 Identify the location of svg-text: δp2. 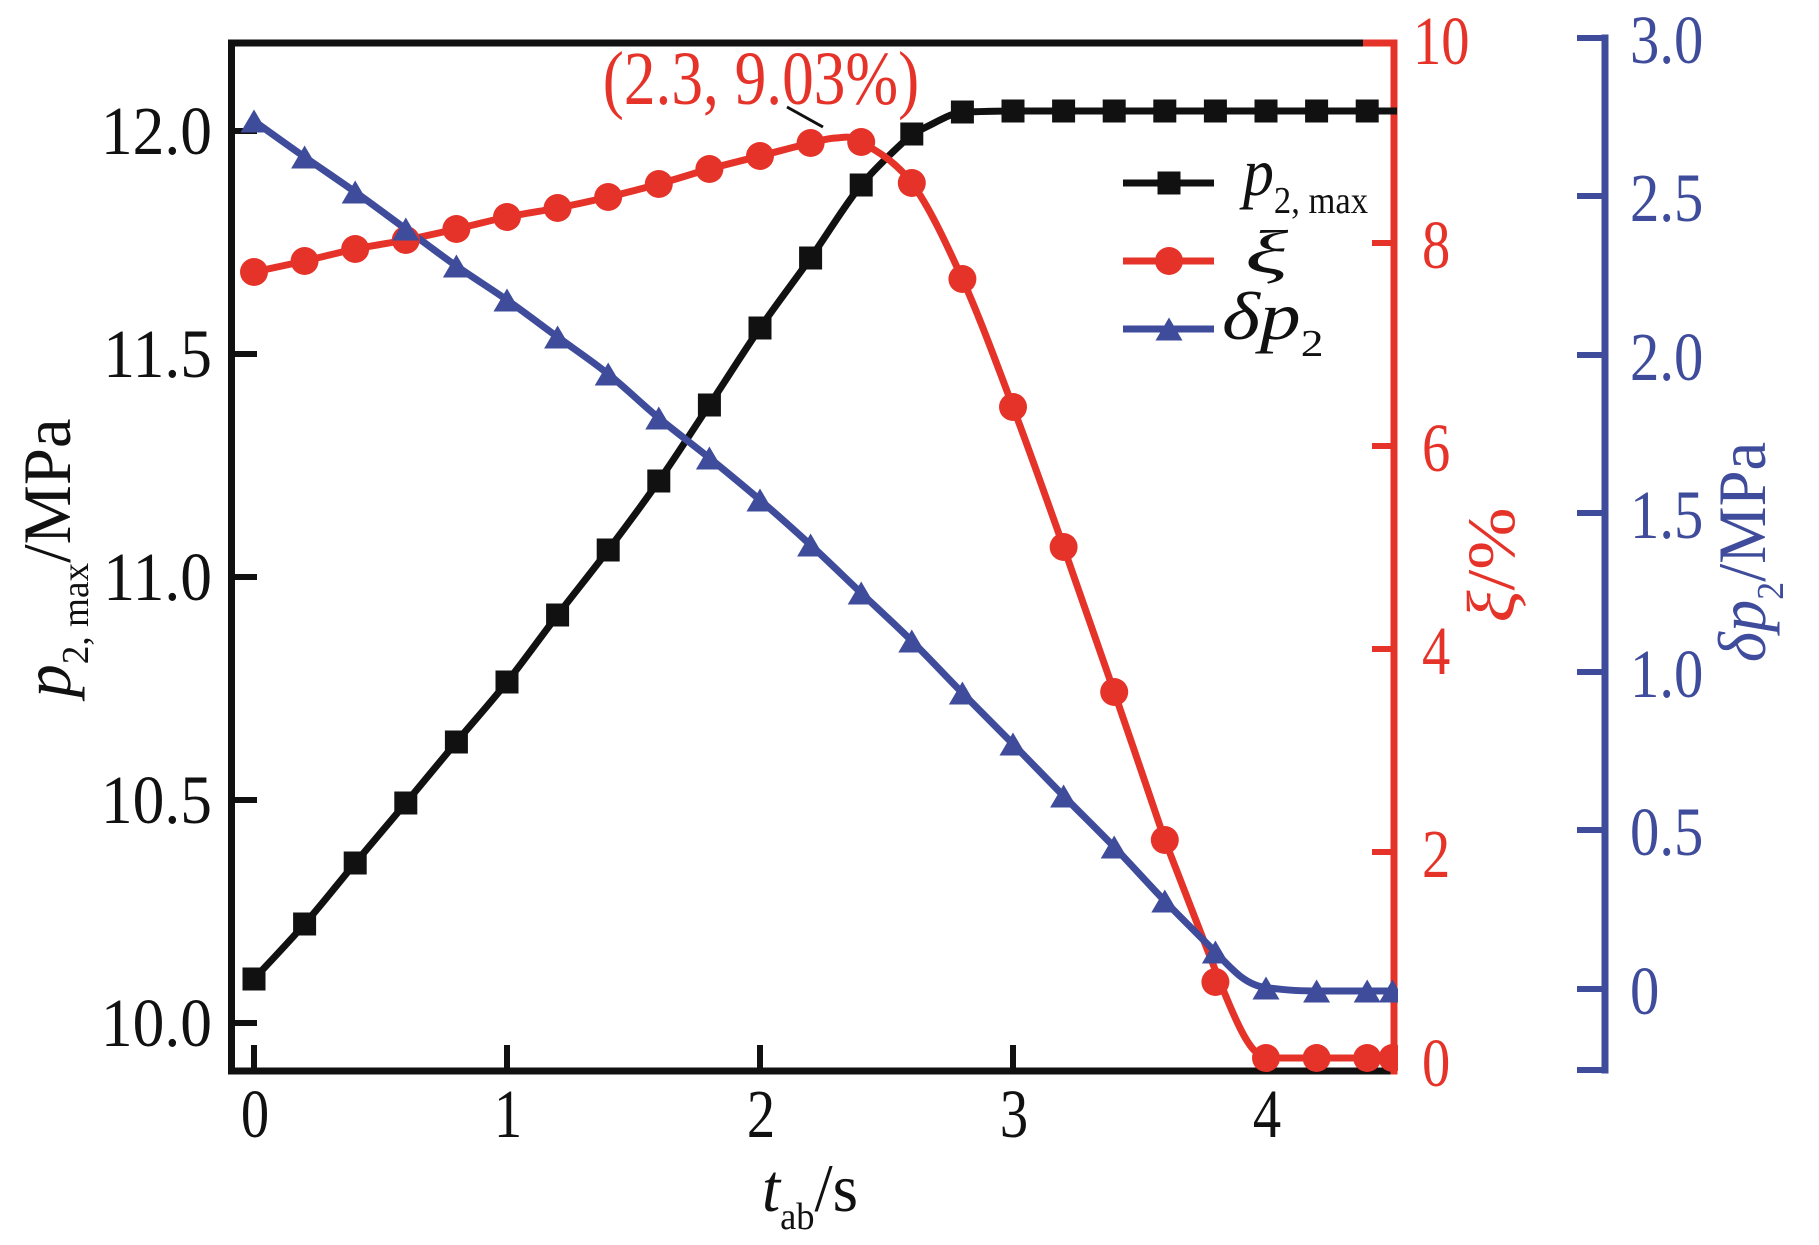
(1273, 322).